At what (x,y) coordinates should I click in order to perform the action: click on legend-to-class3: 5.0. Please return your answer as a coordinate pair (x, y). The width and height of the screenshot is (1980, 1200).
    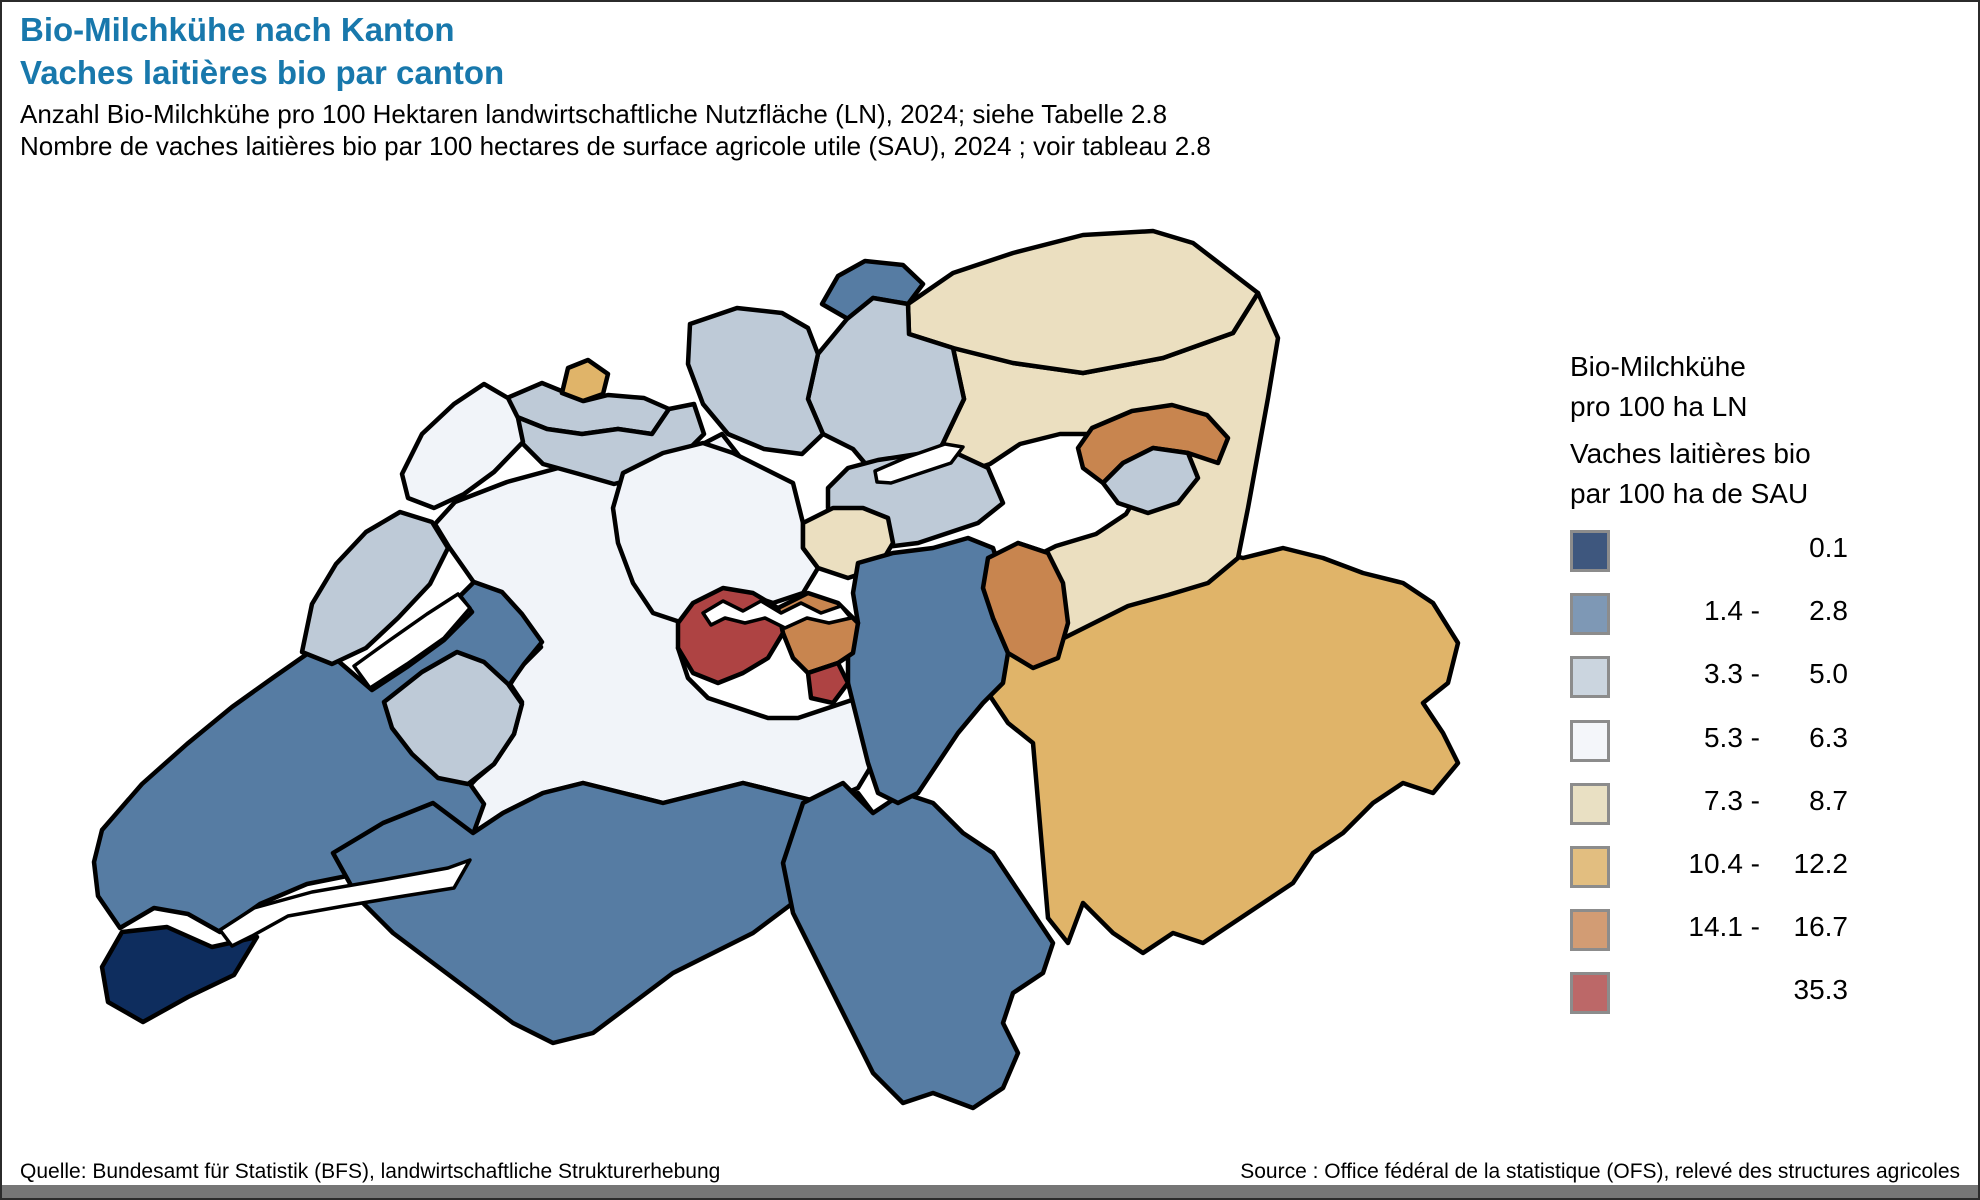
    Looking at the image, I should click on (1828, 673).